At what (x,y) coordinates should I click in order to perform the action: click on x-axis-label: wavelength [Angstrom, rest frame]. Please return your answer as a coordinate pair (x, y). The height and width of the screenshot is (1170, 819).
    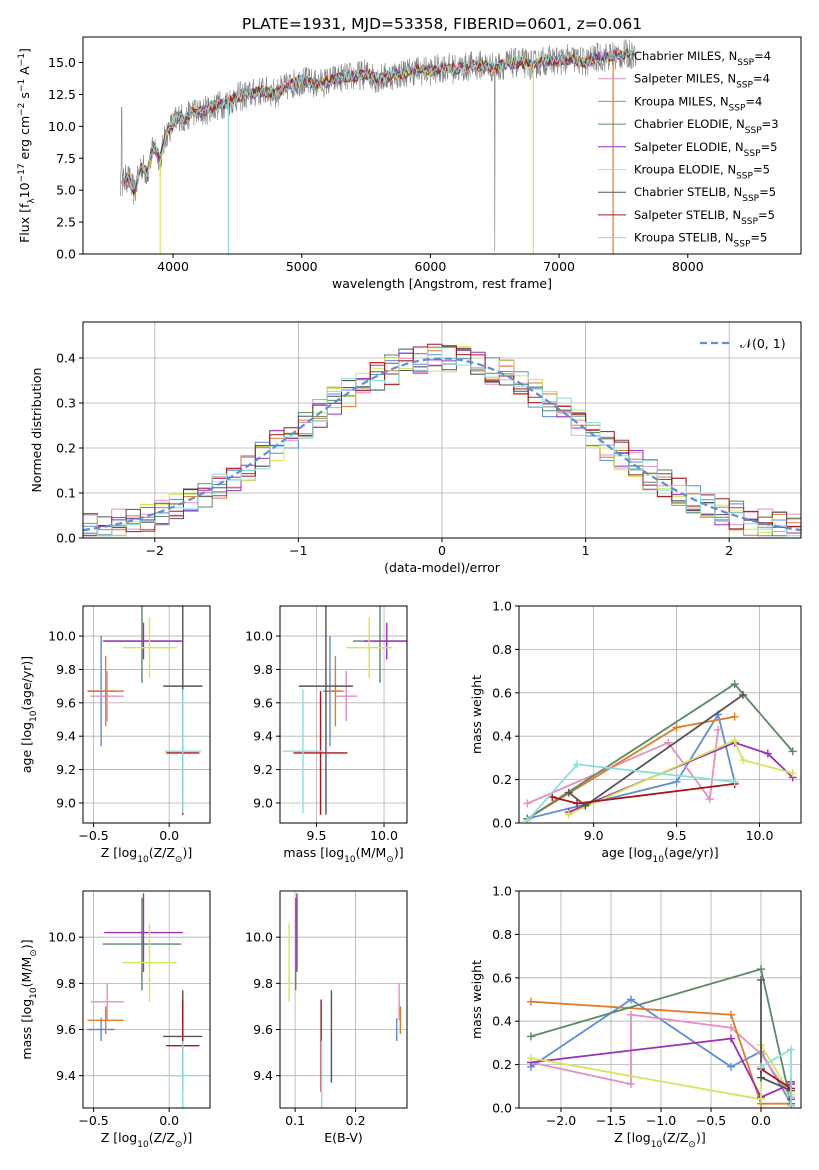
    Looking at the image, I should click on (442, 283).